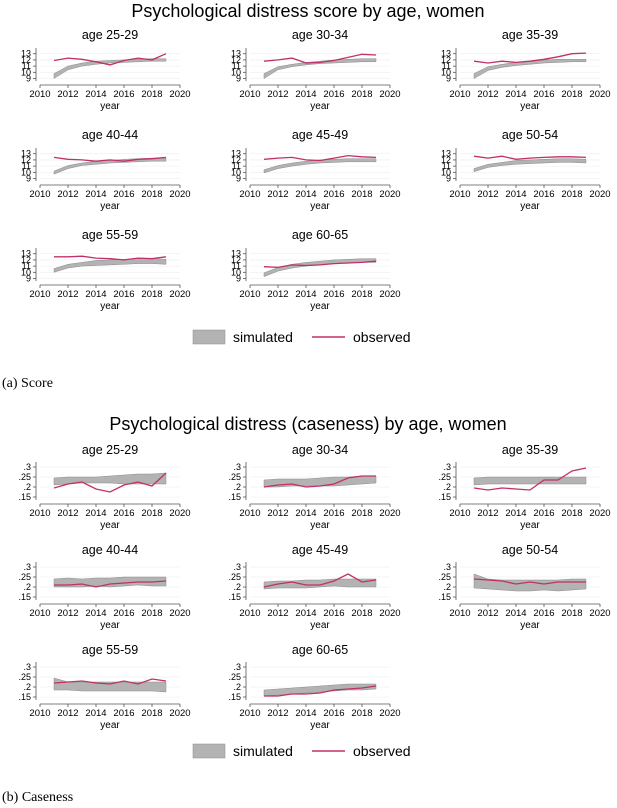 This screenshot has height=808, width=617. Describe the element at coordinates (446, 172) in the screenshot. I see `y-tick-label: 10` at that location.